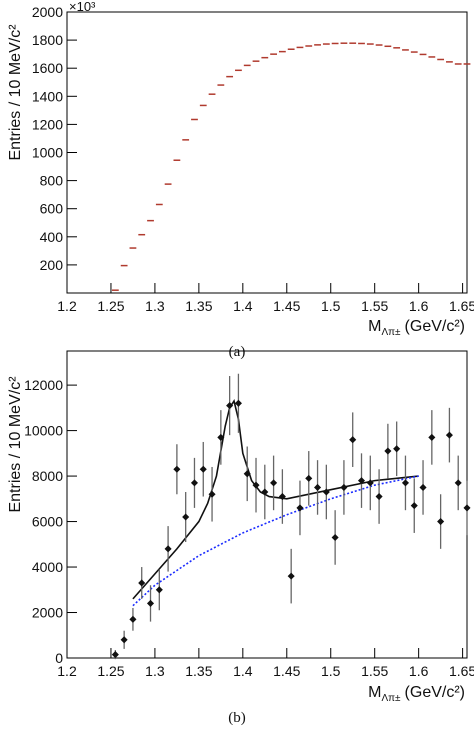 This screenshot has width=474, height=729. What do you see at coordinates (52, 265) in the screenshot?
I see `y-tick-label: 200` at bounding box center [52, 265].